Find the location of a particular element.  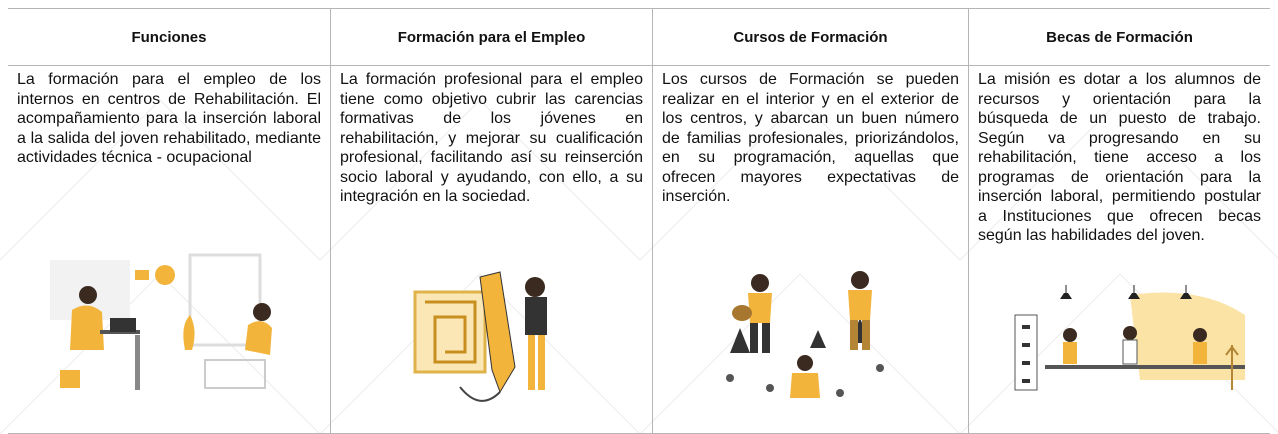

header-cell: Becas de Formación is located at coordinates (1119, 37).